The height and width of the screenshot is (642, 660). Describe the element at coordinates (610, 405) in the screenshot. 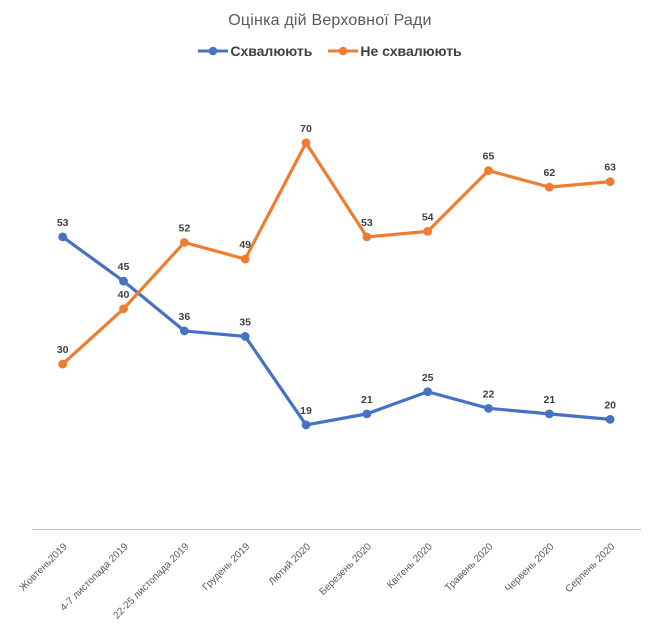

I see `data-point-label: 20` at that location.